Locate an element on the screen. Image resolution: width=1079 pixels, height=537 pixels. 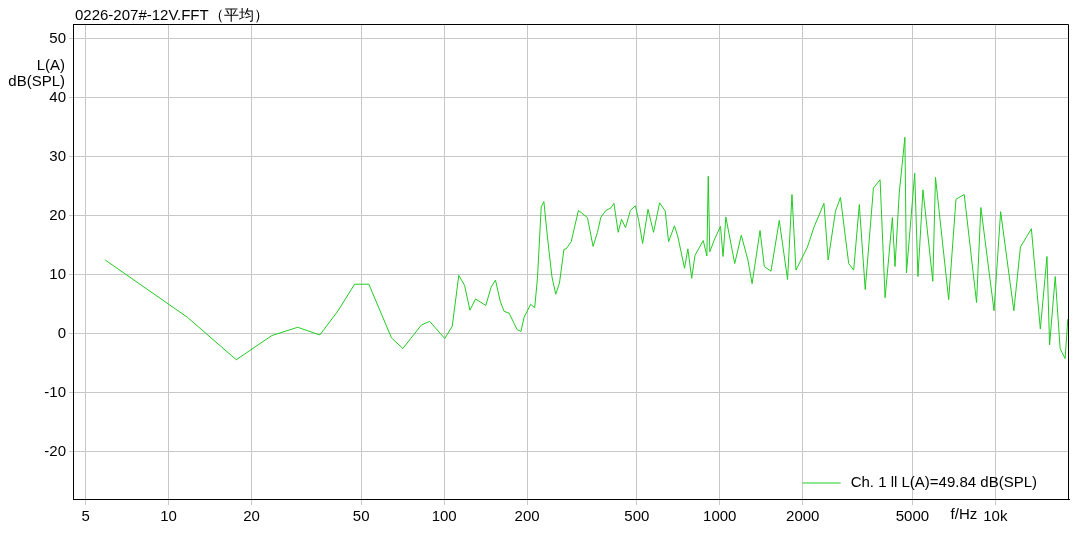
x-tick-label: 500 is located at coordinates (637, 516).